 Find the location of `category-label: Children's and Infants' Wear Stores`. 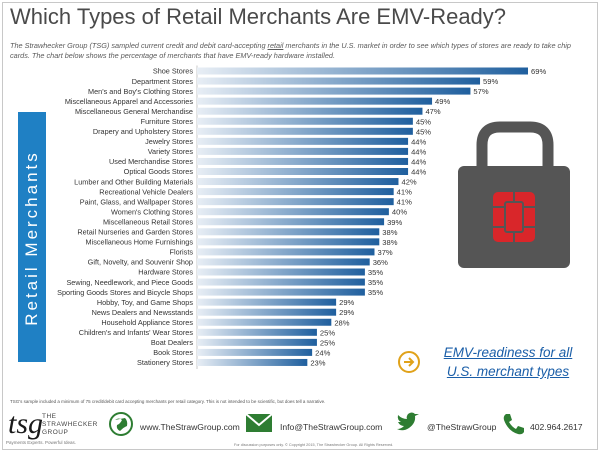

category-label: Children's and Infants' Wear Stores is located at coordinates (136, 332).